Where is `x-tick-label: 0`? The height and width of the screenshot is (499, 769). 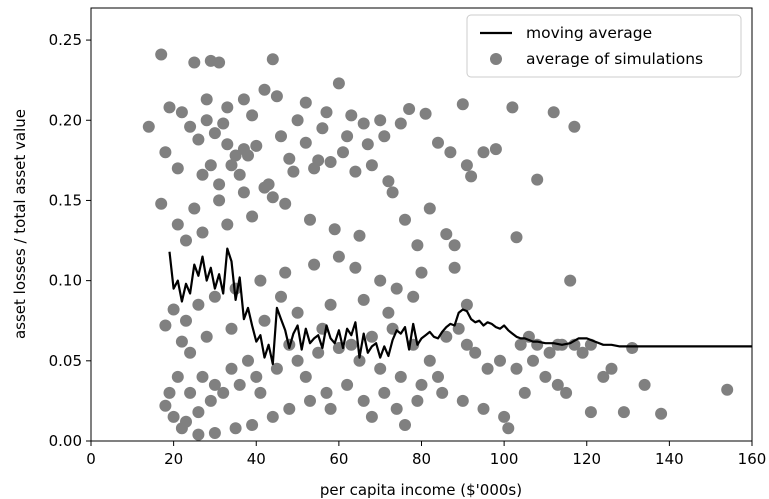 x-tick-label: 0 is located at coordinates (91, 459).